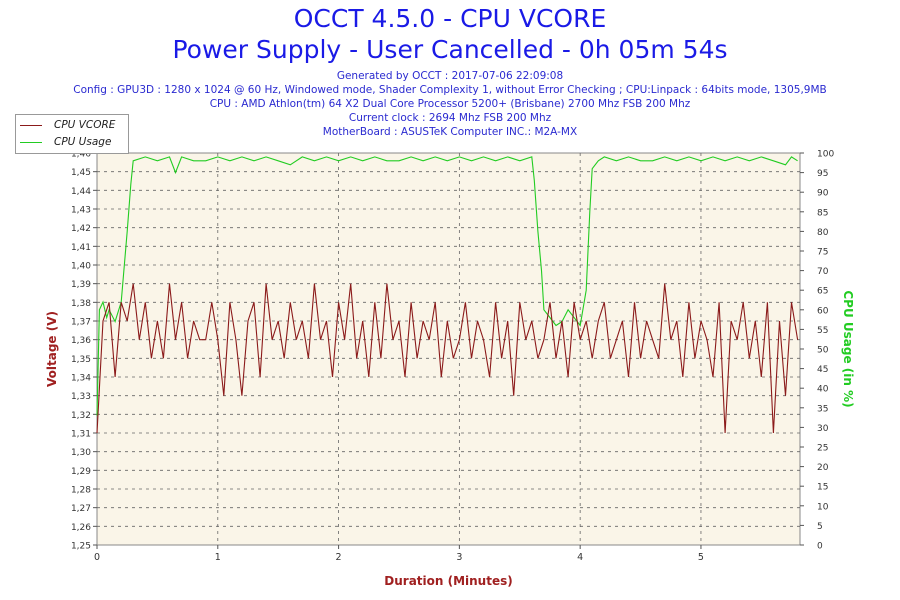 This screenshot has width=900, height=600. What do you see at coordinates (81, 360) in the screenshot?
I see `y-left-tick-label: 1,35` at bounding box center [81, 360].